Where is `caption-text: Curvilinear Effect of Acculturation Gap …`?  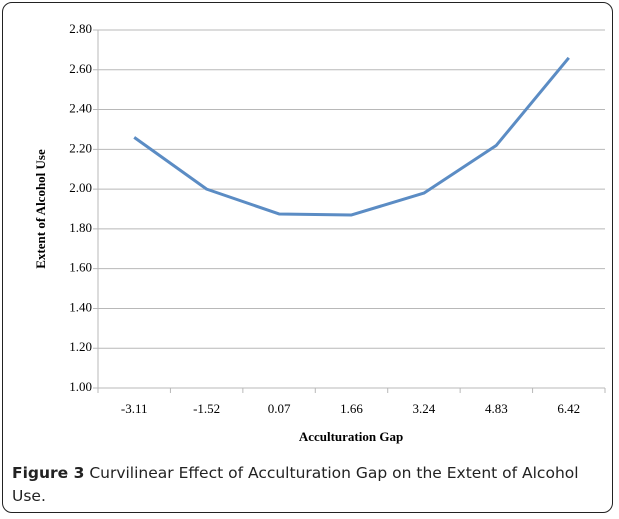 caption-text: Curvilinear Effect of Acculturation Gap … is located at coordinates (295, 484).